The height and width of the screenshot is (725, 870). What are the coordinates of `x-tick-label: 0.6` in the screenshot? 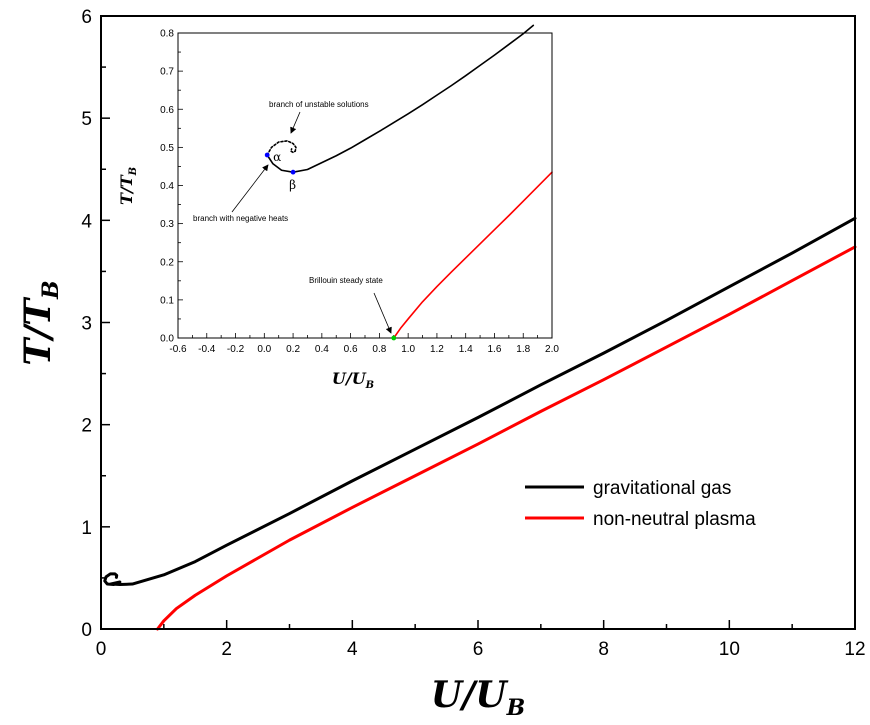 It's located at (351, 349).